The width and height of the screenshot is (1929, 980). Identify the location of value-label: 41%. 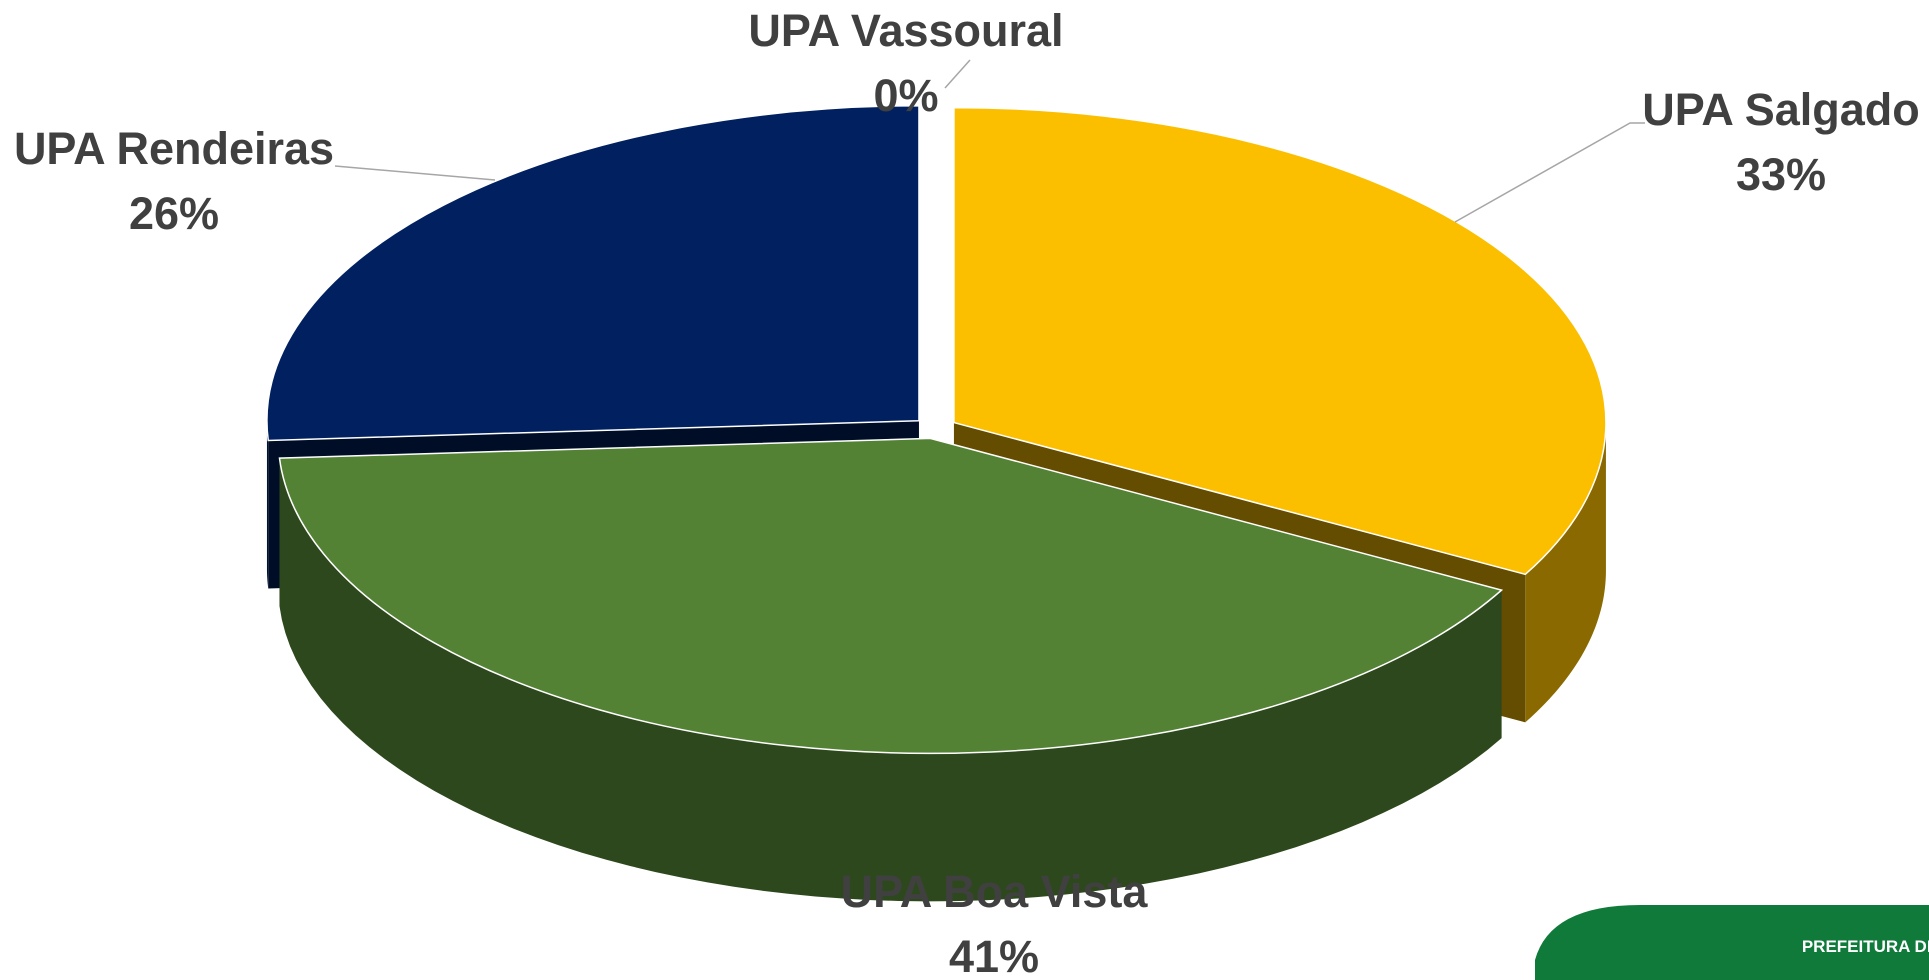
(994, 955).